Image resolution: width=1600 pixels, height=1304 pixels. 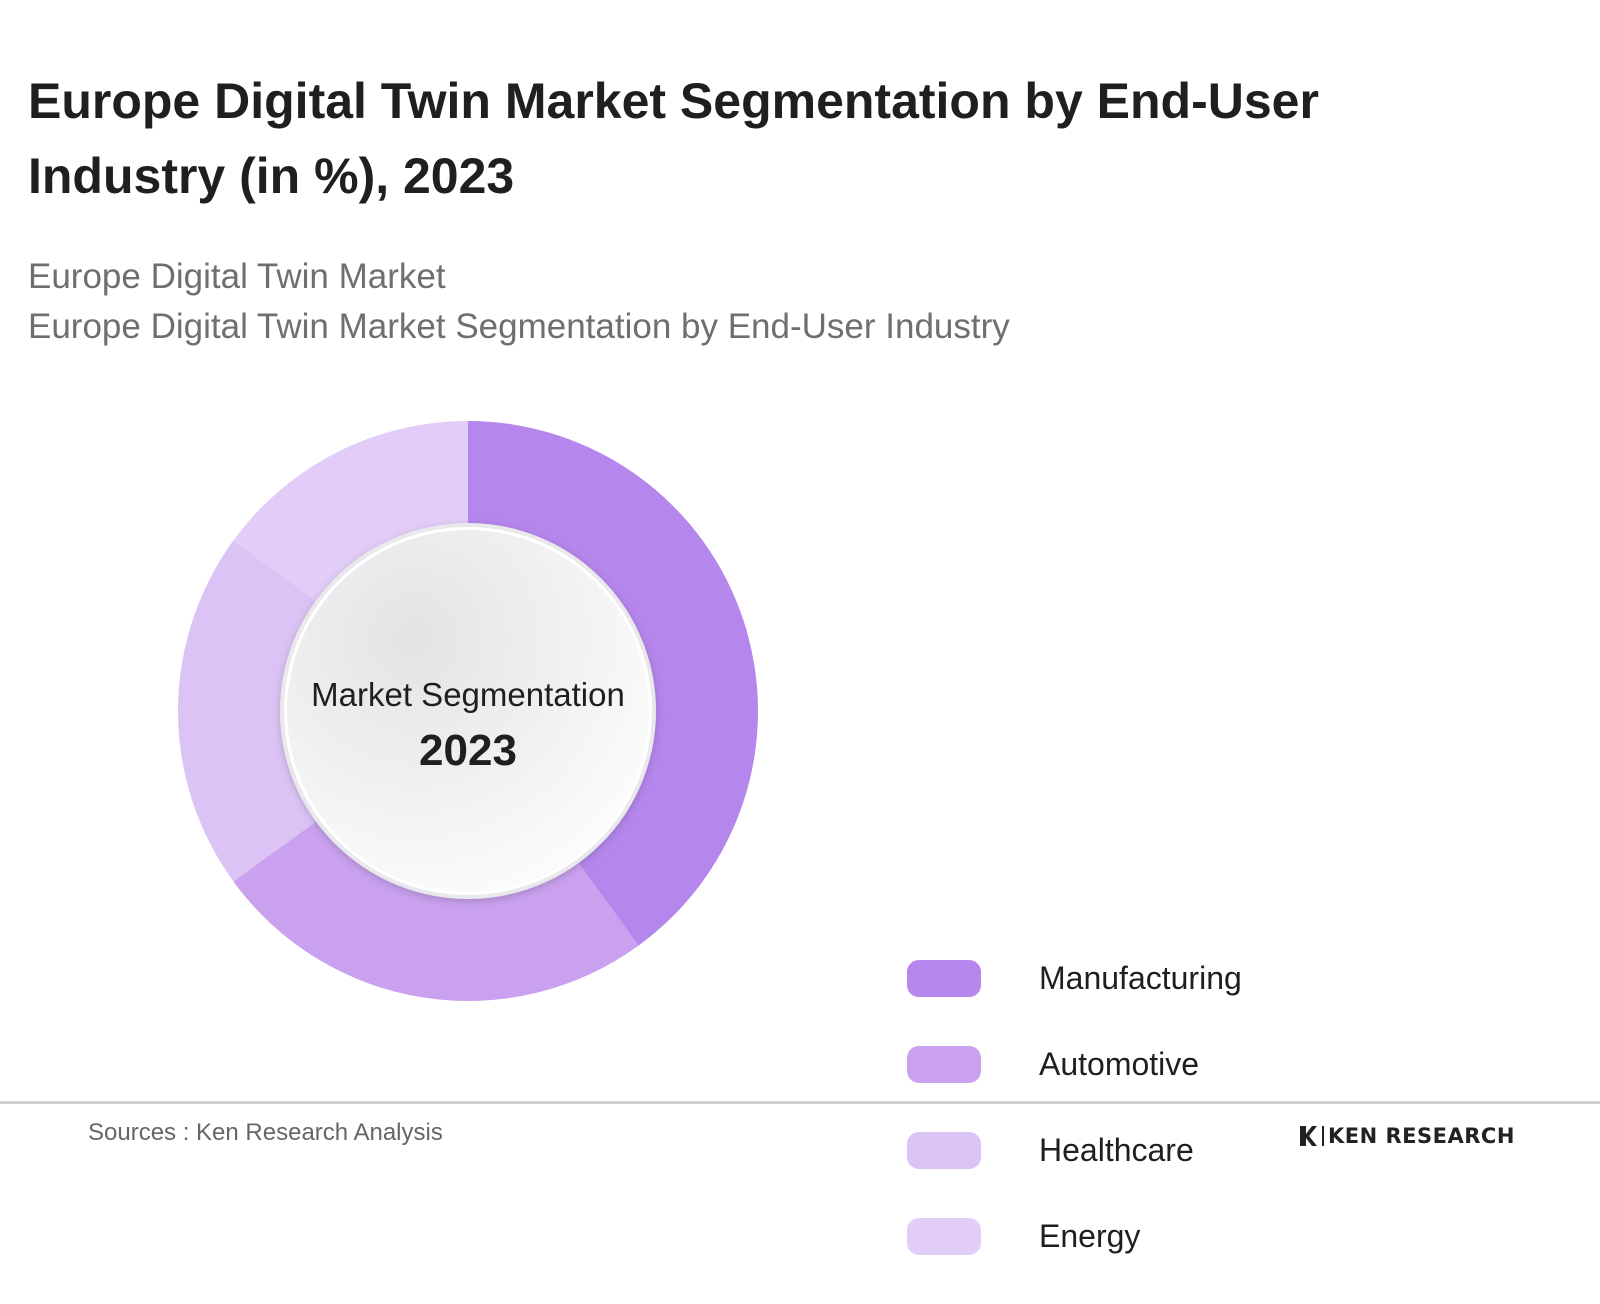 What do you see at coordinates (436, 910) in the screenshot?
I see `donut-slice-automotive` at bounding box center [436, 910].